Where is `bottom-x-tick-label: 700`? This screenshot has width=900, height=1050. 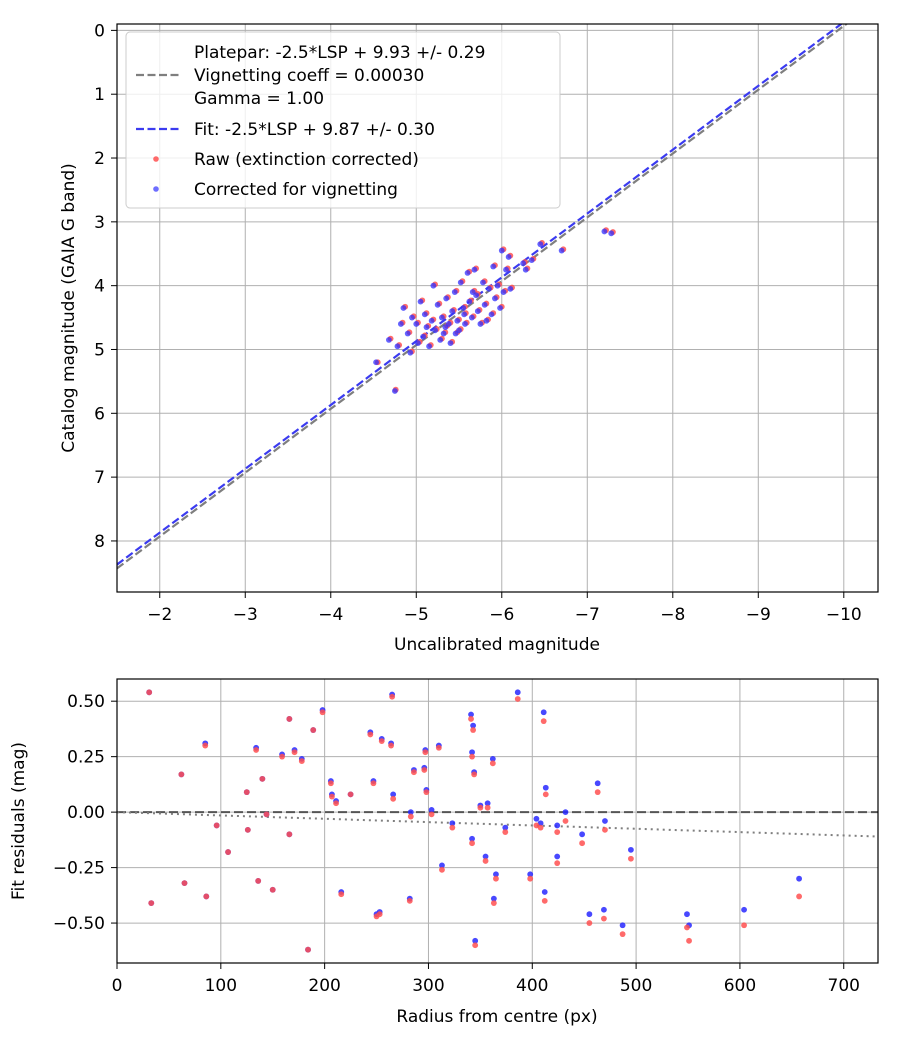 bottom-x-tick-label: 700 is located at coordinates (844, 986).